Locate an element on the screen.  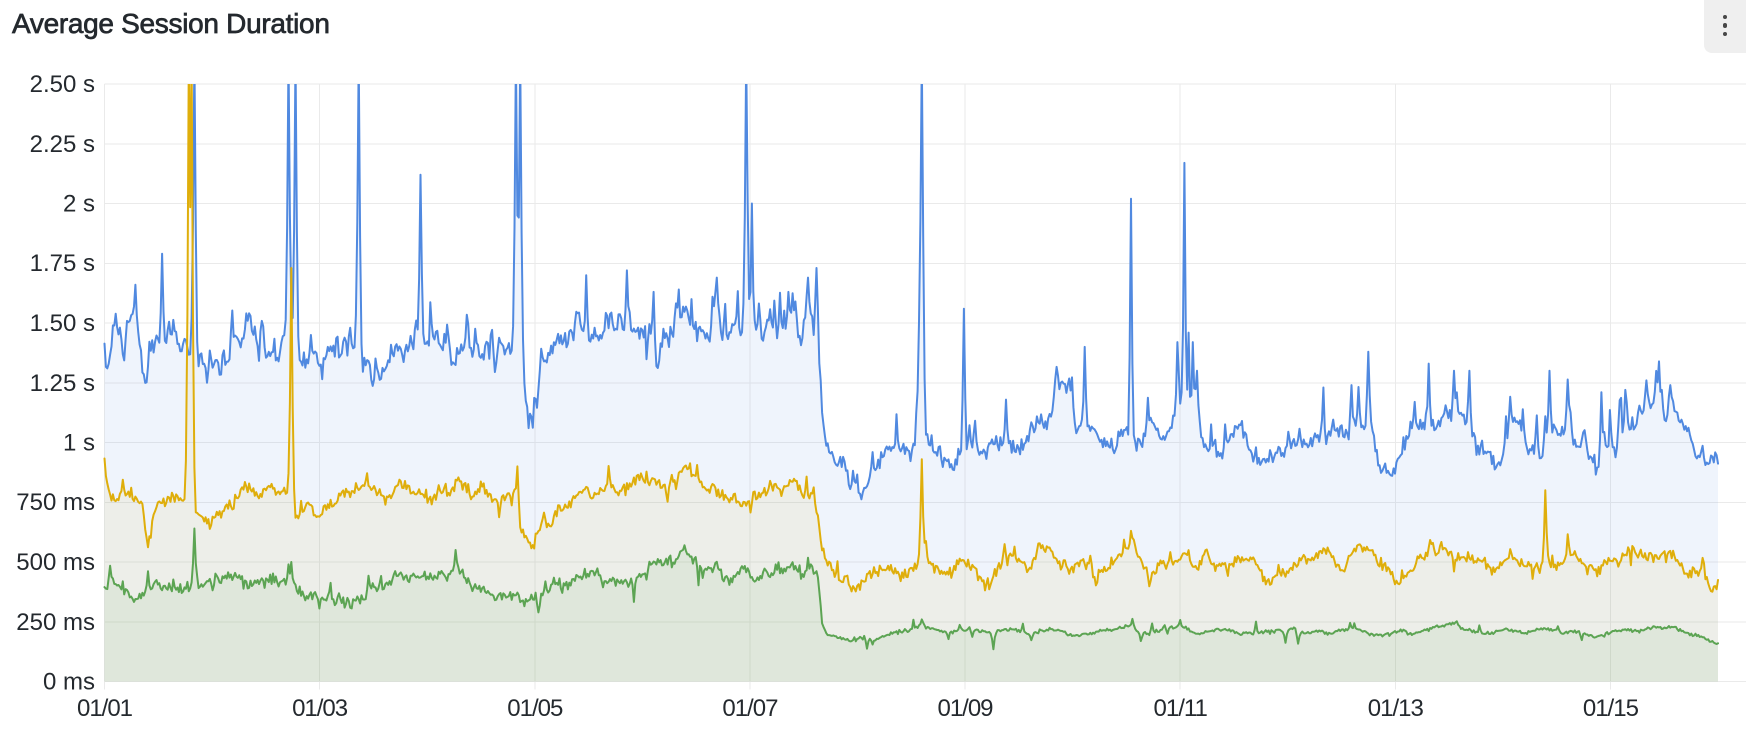
svg-text: 01/07 is located at coordinates (750, 708).